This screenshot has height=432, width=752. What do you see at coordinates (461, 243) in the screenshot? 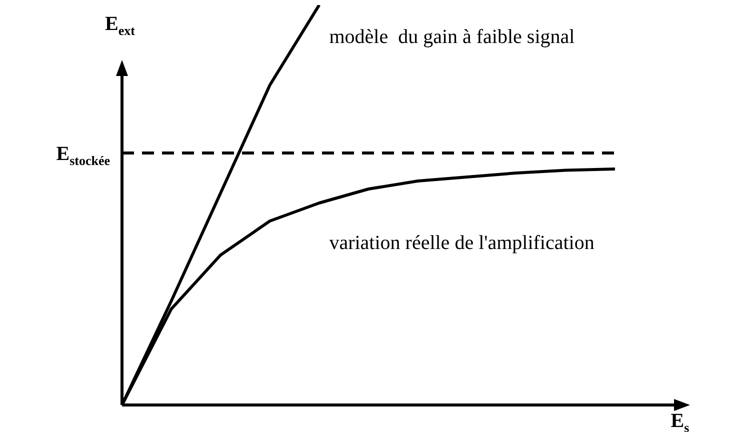
I see `series-label: variation réelle de l'amplification` at bounding box center [461, 243].